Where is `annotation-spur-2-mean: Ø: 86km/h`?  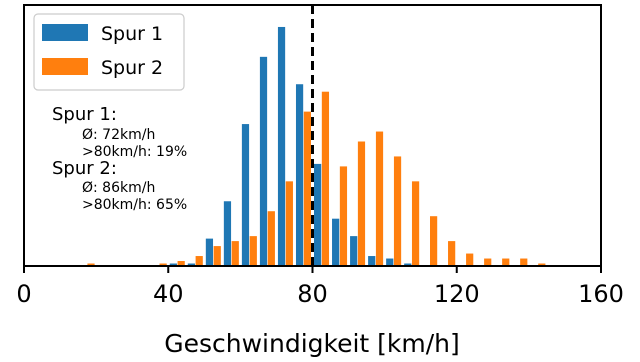 annotation-spur-2-mean: Ø: 86km/h is located at coordinates (118, 188).